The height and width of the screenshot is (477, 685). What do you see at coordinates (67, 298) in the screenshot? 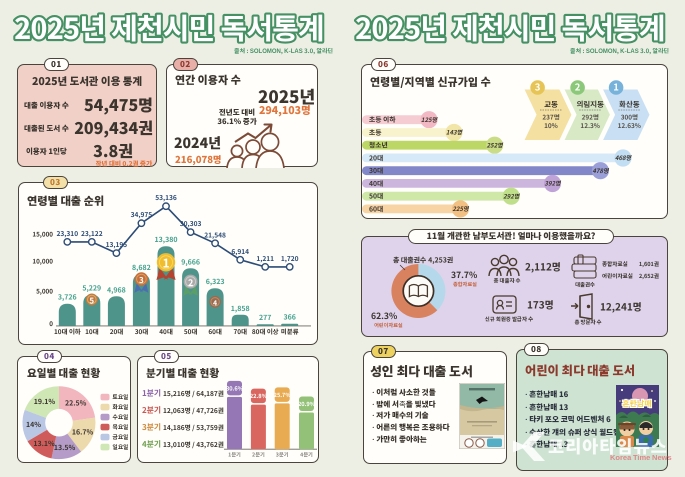
I see `svg-text: 3,726` at bounding box center [67, 298].